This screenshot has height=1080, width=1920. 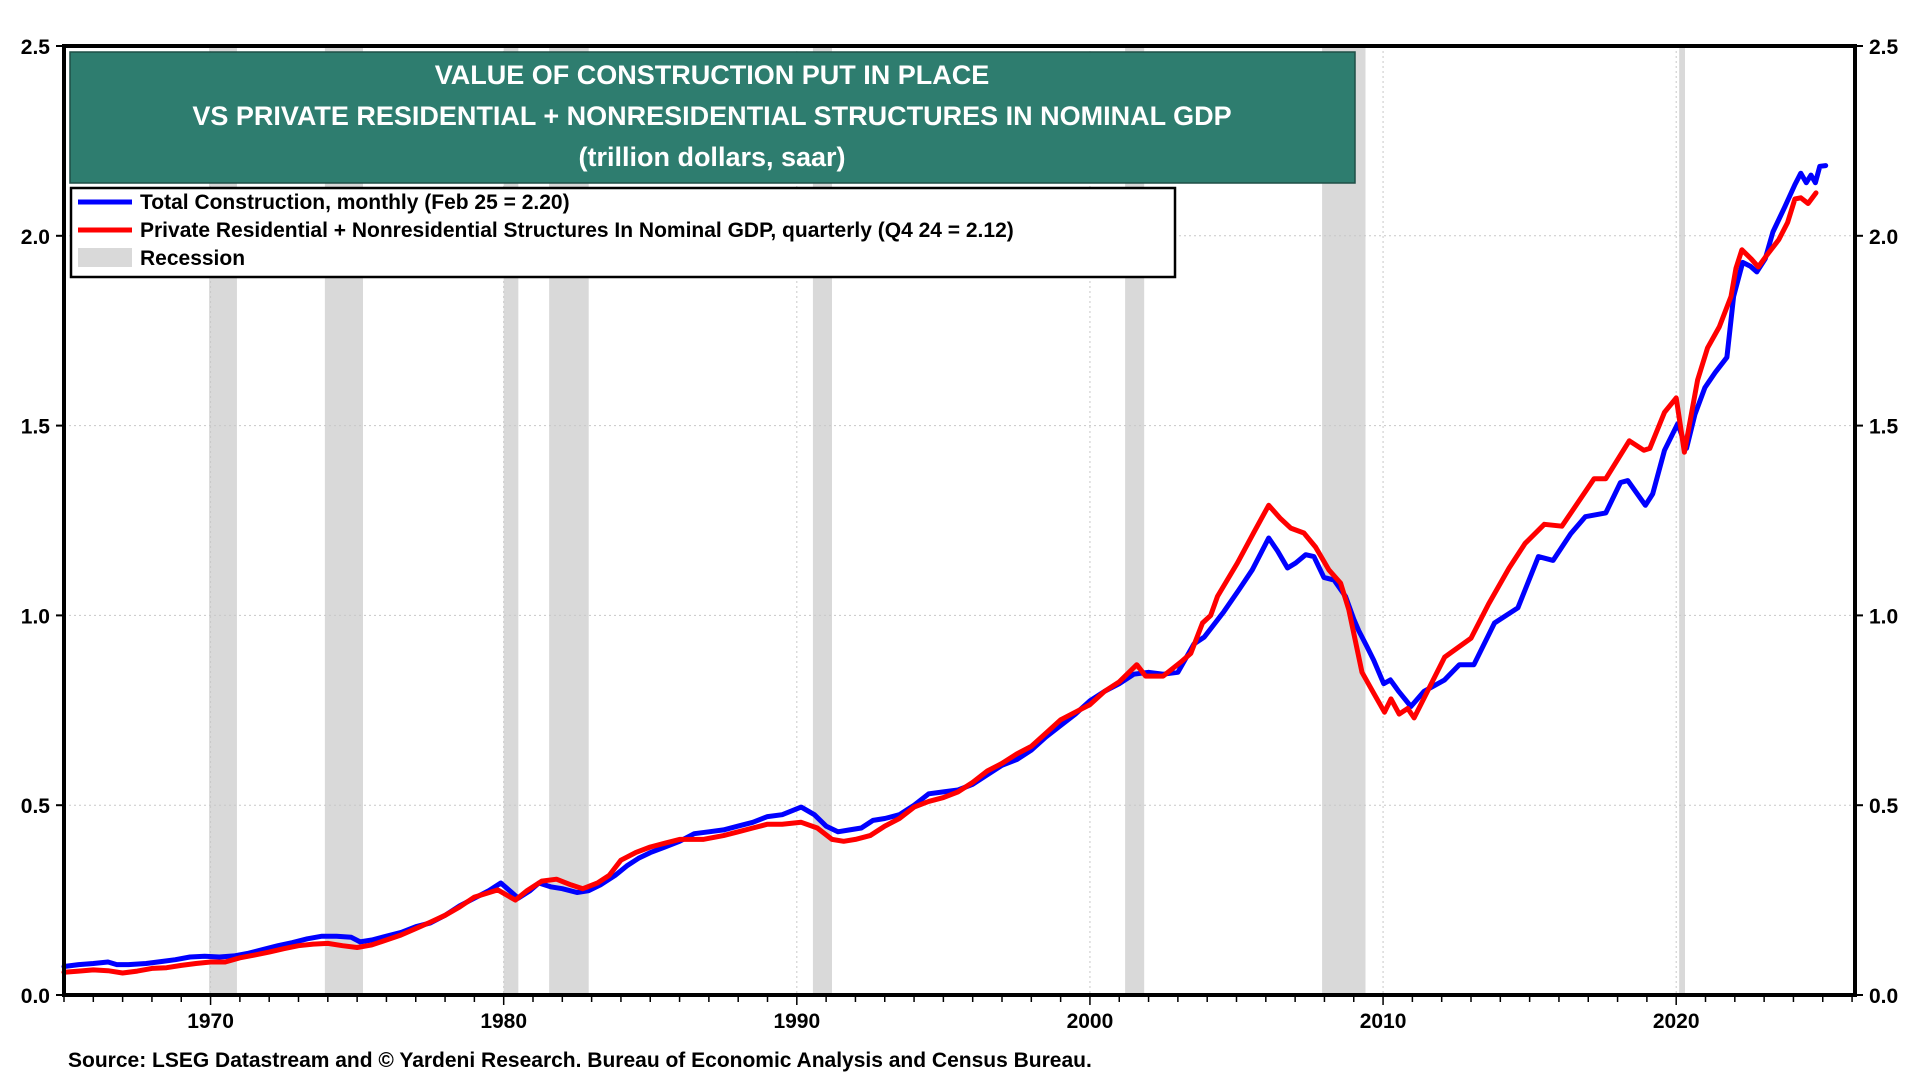 What do you see at coordinates (210, 1021) in the screenshot?
I see `x-tick-label: 1970` at bounding box center [210, 1021].